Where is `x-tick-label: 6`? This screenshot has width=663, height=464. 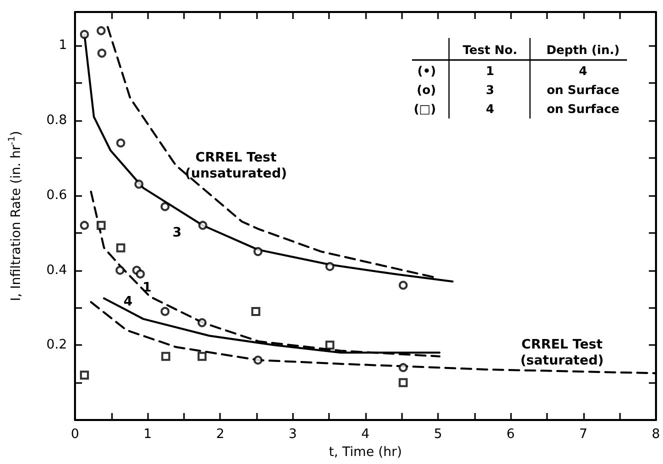 x-tick-label: 6 is located at coordinates (510, 434).